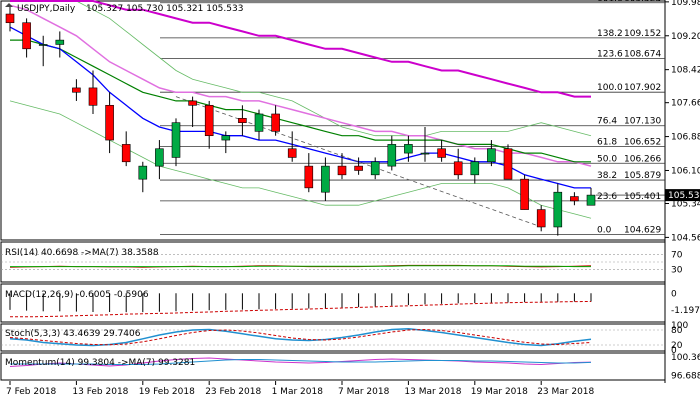  Describe the element at coordinates (642, 2) in the screenshot. I see `fib-price-label: 109.523` at that location.